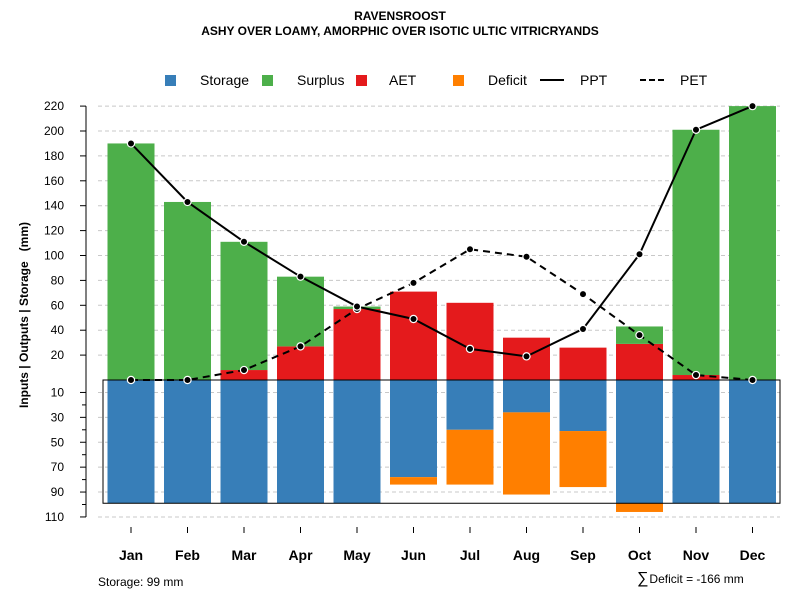 The height and width of the screenshot is (600, 800). Describe the element at coordinates (357, 306) in the screenshot. I see `point-ppt-may` at that location.